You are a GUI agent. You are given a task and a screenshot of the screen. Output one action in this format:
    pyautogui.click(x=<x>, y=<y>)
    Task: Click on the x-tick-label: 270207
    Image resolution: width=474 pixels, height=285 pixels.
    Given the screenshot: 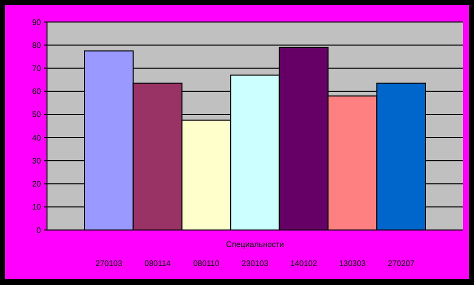 What is the action you would take?
    pyautogui.click(x=402, y=263)
    